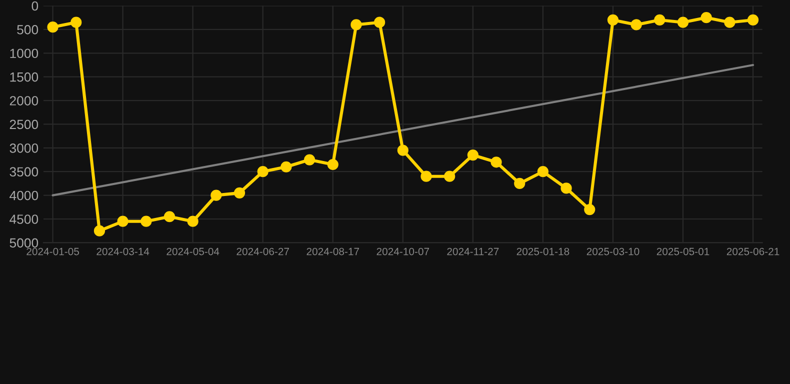 The image size is (790, 384). Describe the element at coordinates (52, 252) in the screenshot. I see `x-tick-label: 2024-01-05` at that location.